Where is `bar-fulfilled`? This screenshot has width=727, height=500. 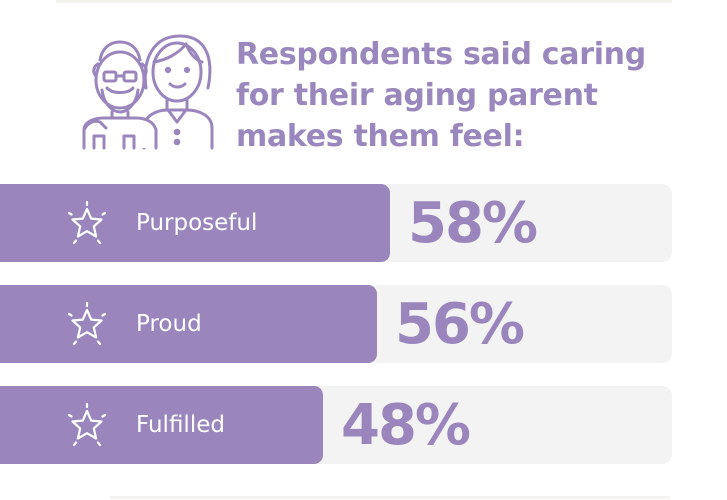 bar-fulfilled is located at coordinates (161, 425).